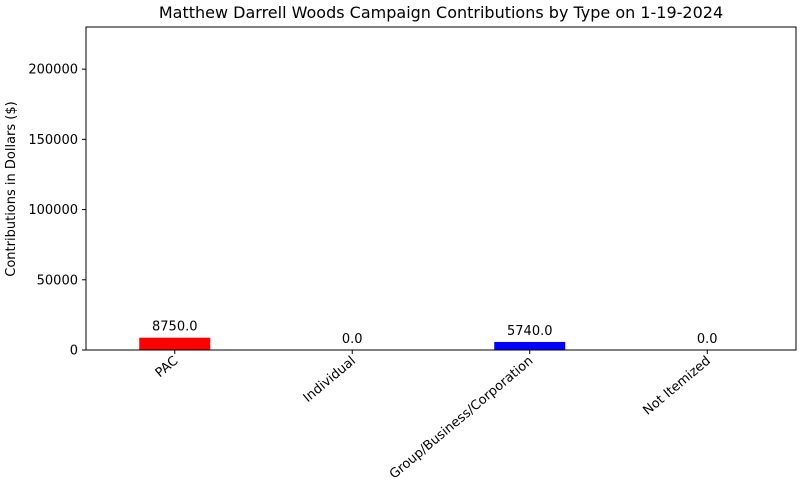 The image size is (800, 500). Describe the element at coordinates (175, 327) in the screenshot. I see `bar-value-label: 8750.0` at that location.